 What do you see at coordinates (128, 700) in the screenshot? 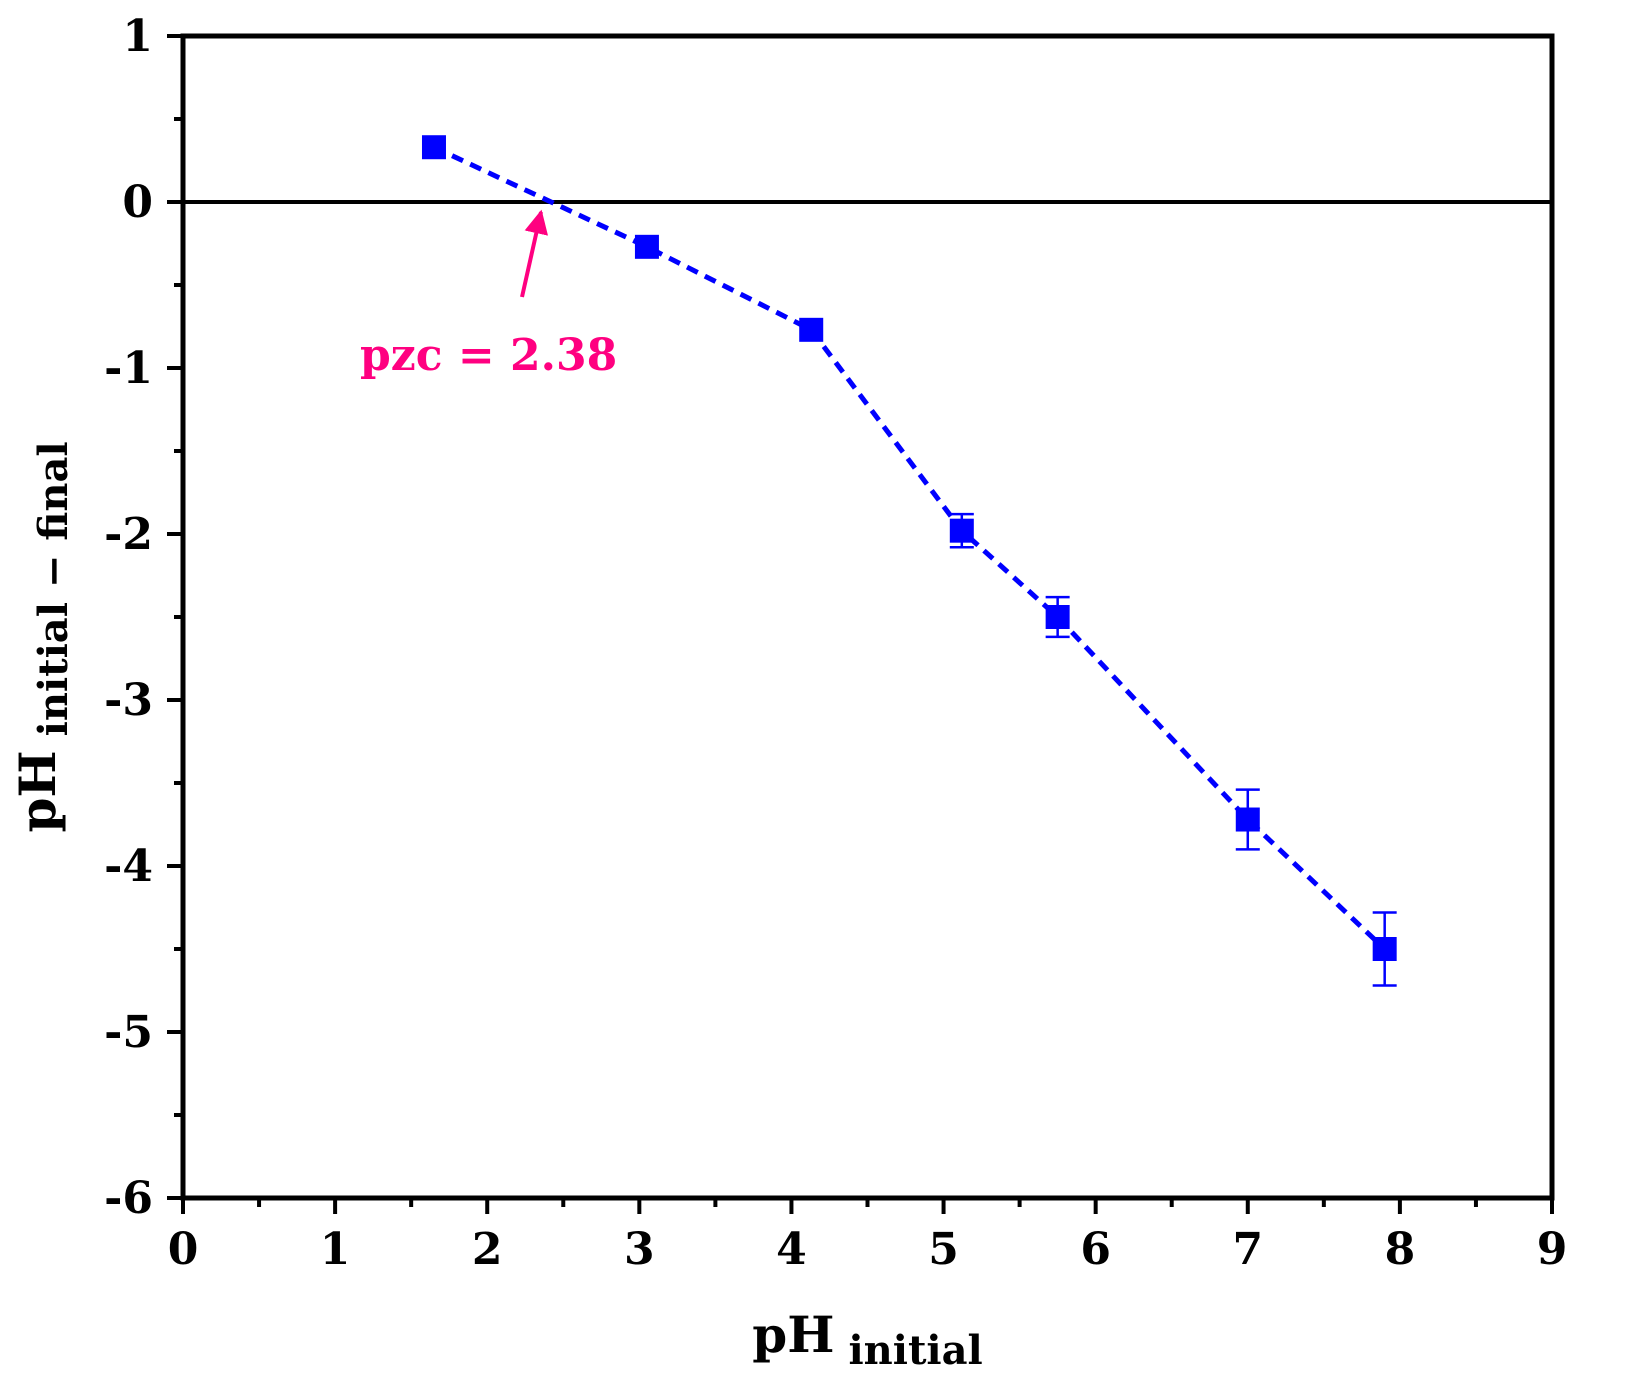
I see `y-tick-label: -3` at bounding box center [128, 700].